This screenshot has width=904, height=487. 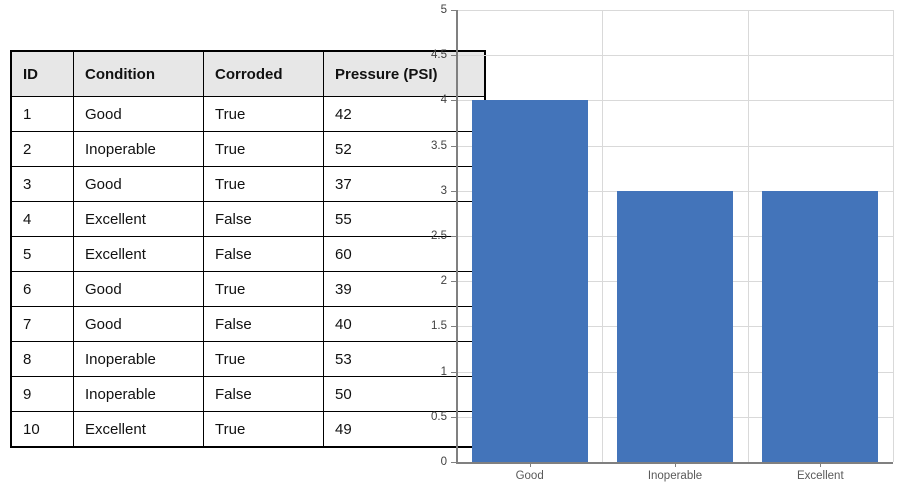 What do you see at coordinates (439, 326) in the screenshot?
I see `y-tick-label: 1.5` at bounding box center [439, 326].